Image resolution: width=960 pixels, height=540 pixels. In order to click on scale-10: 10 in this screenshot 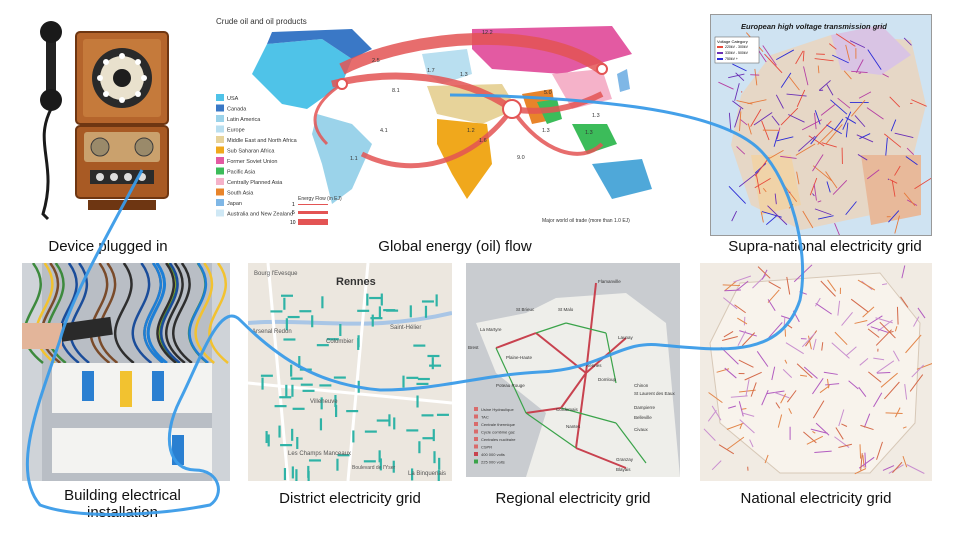, I will do `click(293, 223)`.